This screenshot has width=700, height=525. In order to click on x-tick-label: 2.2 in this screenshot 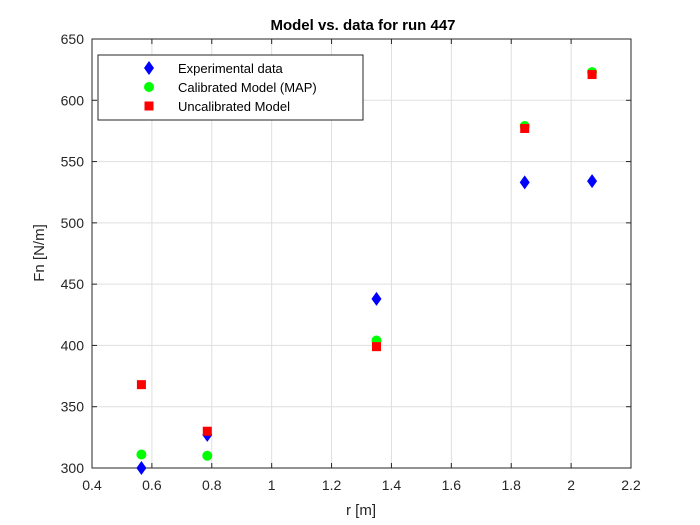, I will do `click(631, 485)`.